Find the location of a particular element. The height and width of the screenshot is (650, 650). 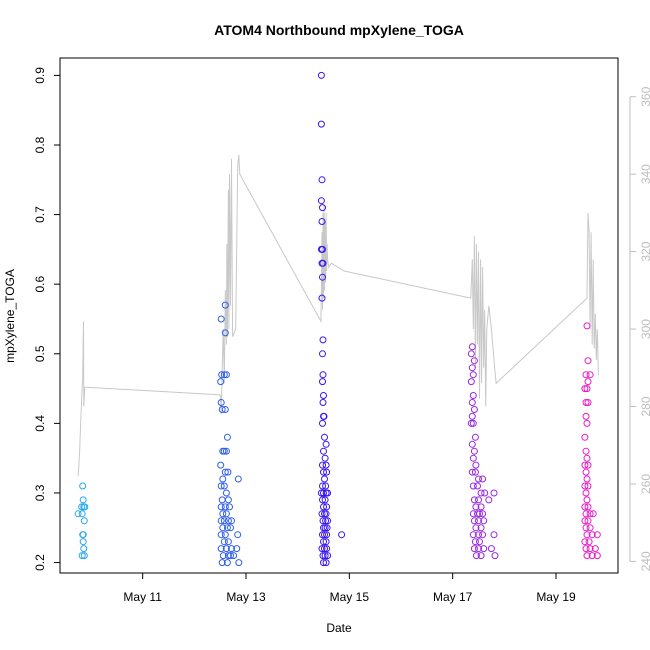

y-tick-label: 0.7 is located at coordinates (40, 214).